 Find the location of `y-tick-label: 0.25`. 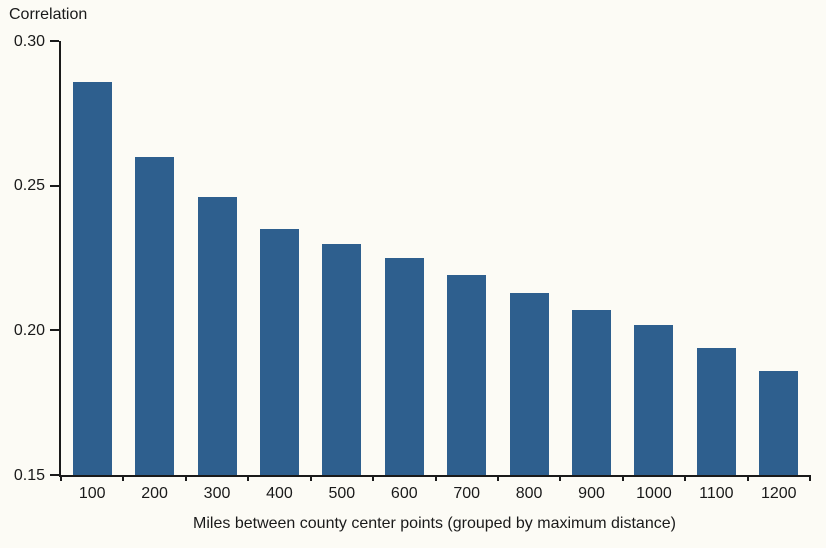

y-tick-label: 0.25 is located at coordinates (29, 186).